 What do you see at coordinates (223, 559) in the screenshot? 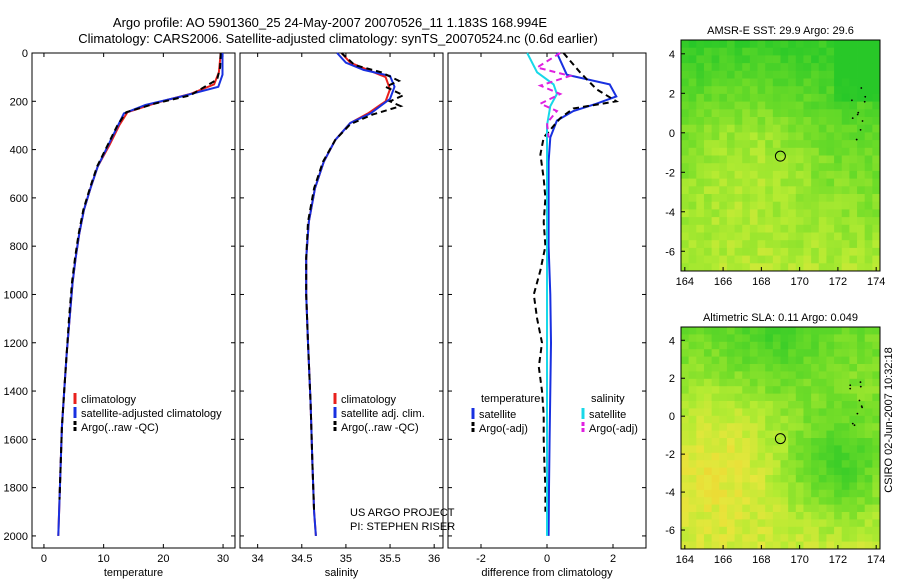
I see `temperature-xtick-label: 30` at bounding box center [223, 559].